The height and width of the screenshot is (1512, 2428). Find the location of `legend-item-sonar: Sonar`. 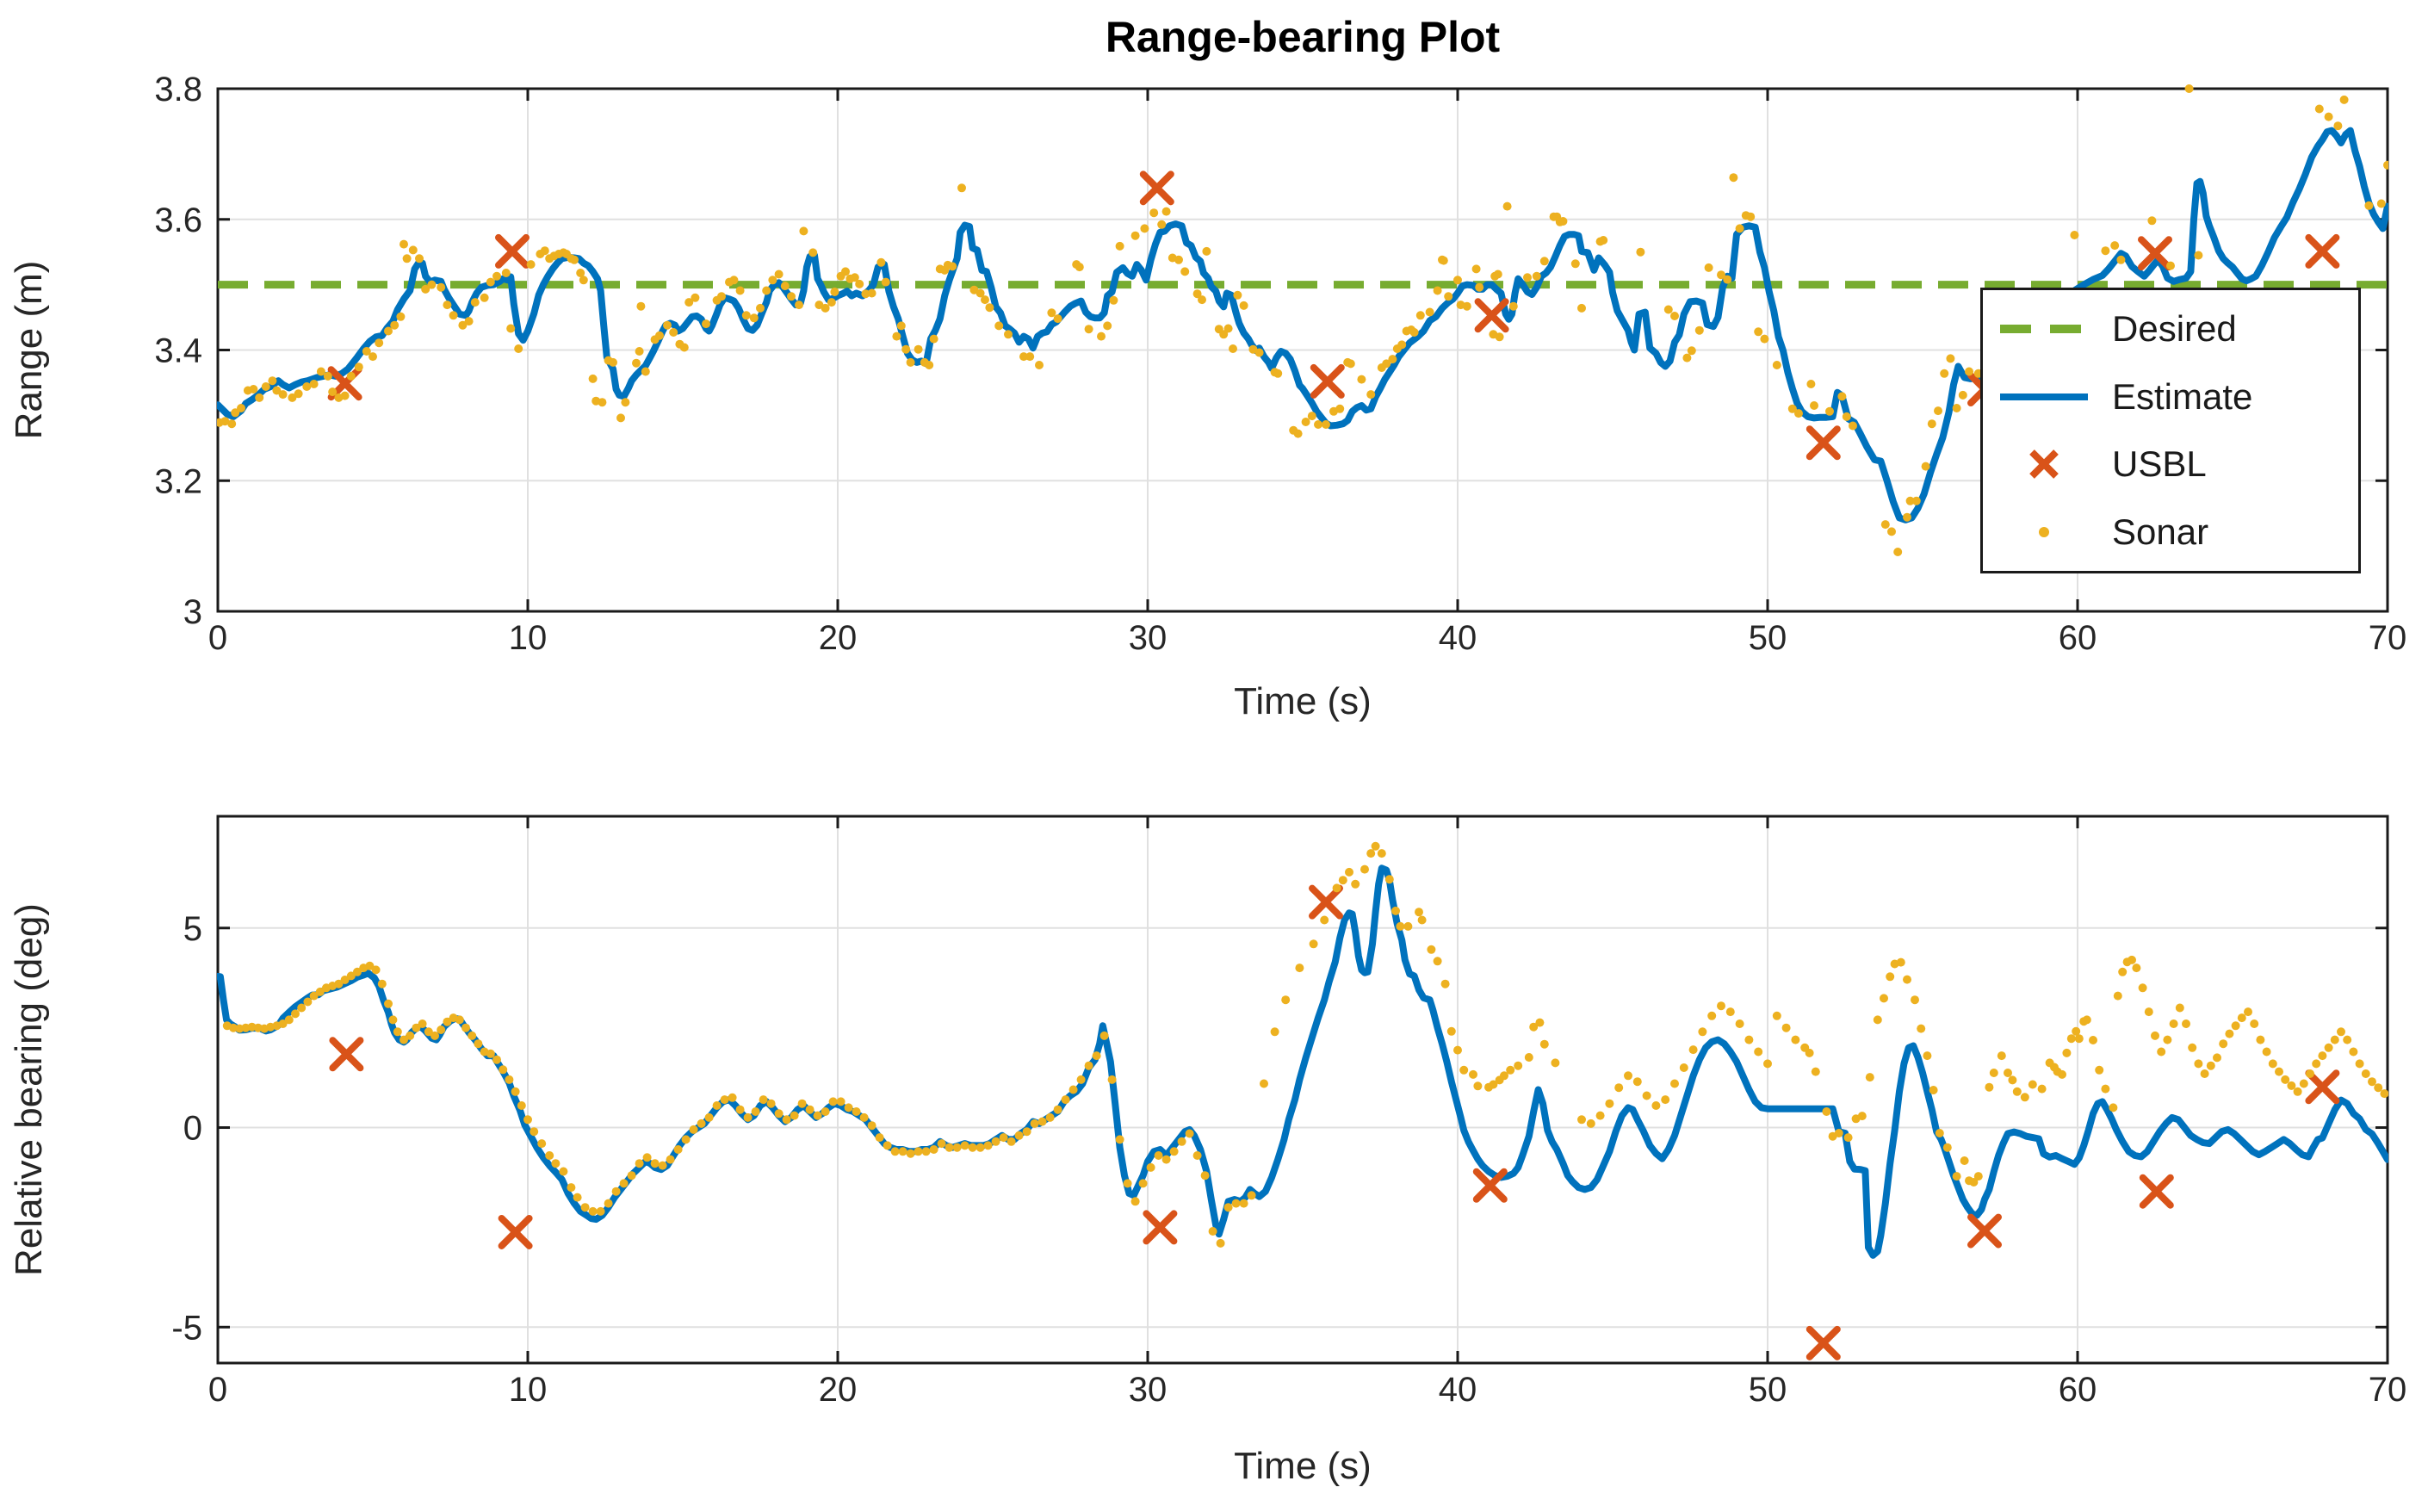

legend-item-sonar: Sonar is located at coordinates (2170, 532).